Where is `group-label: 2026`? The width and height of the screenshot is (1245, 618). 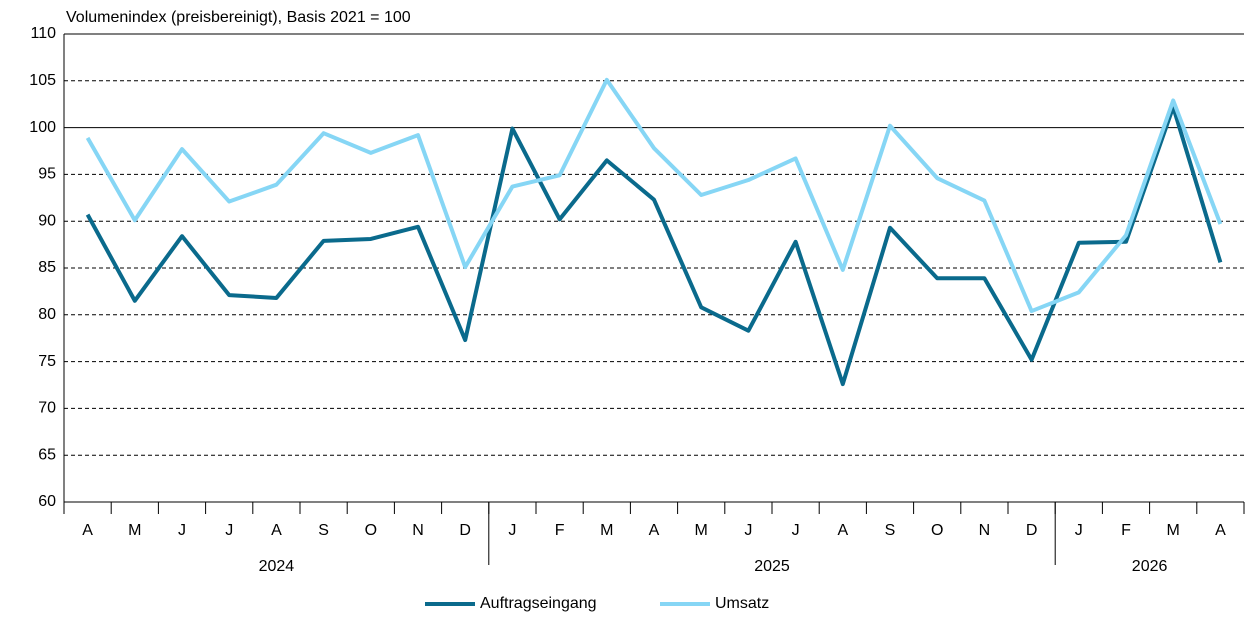
group-label: 2026 is located at coordinates (1150, 566).